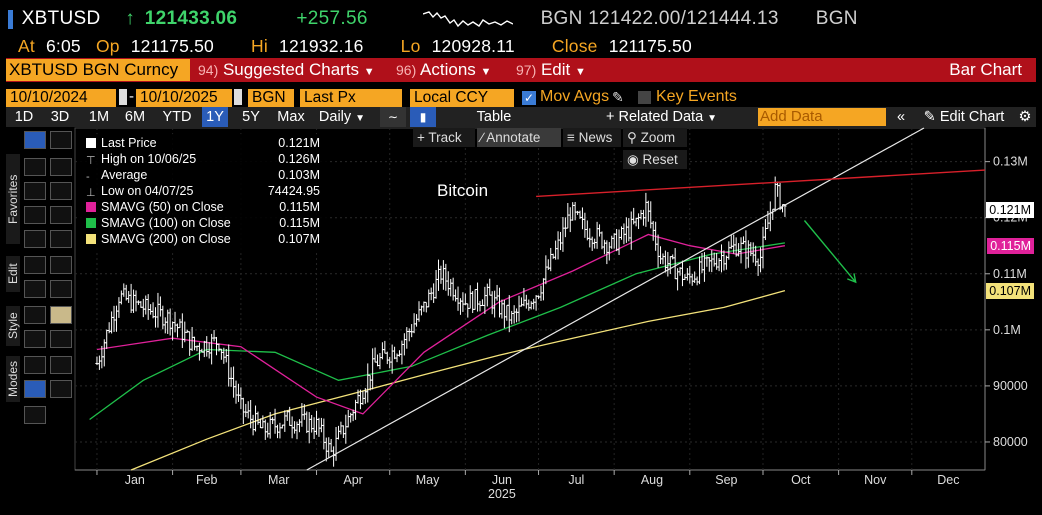 Image resolution: width=1042 pixels, height=515 pixels. I want to click on key-events-label: Key Events, so click(696, 96).